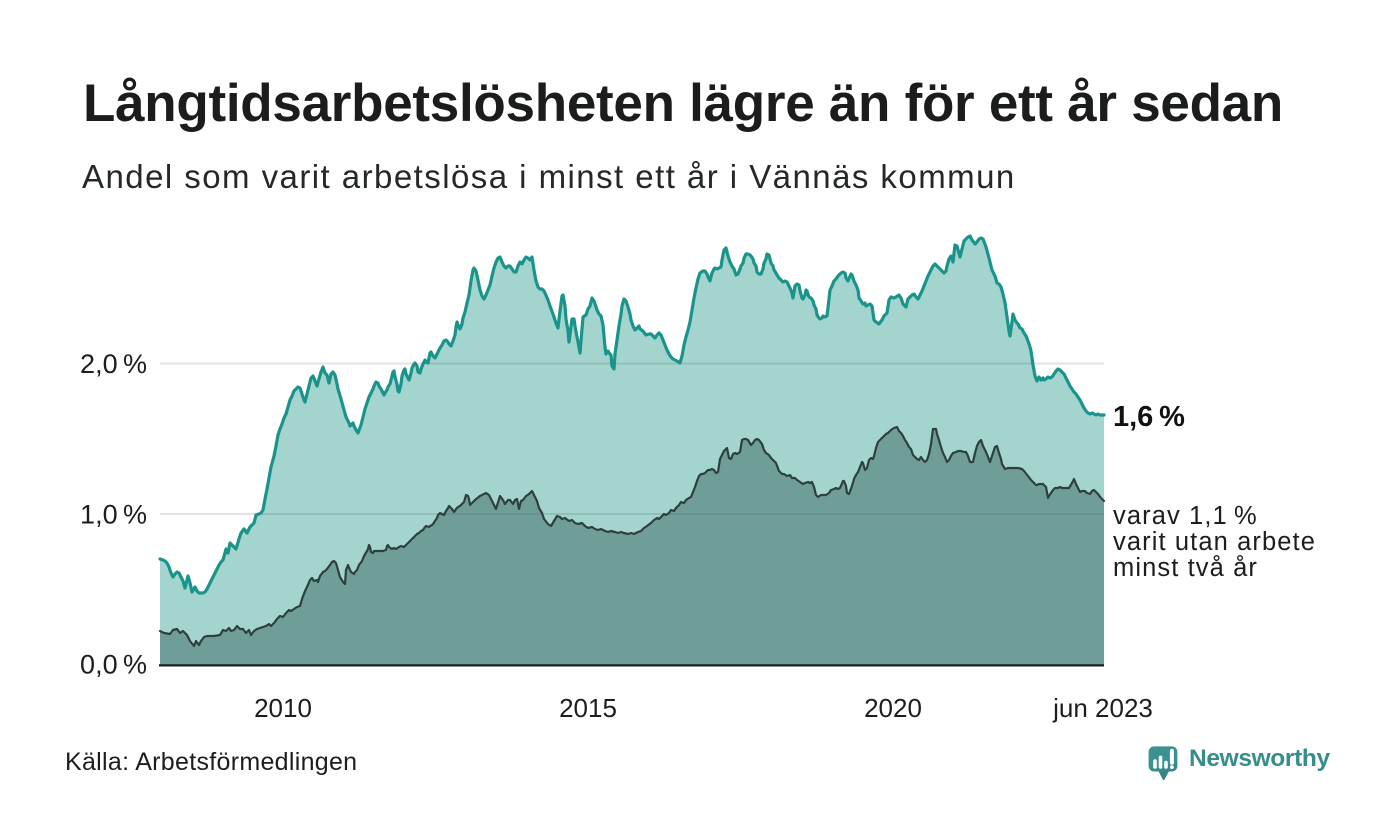  What do you see at coordinates (113, 665) in the screenshot?
I see `svg-text: 0,0 %` at bounding box center [113, 665].